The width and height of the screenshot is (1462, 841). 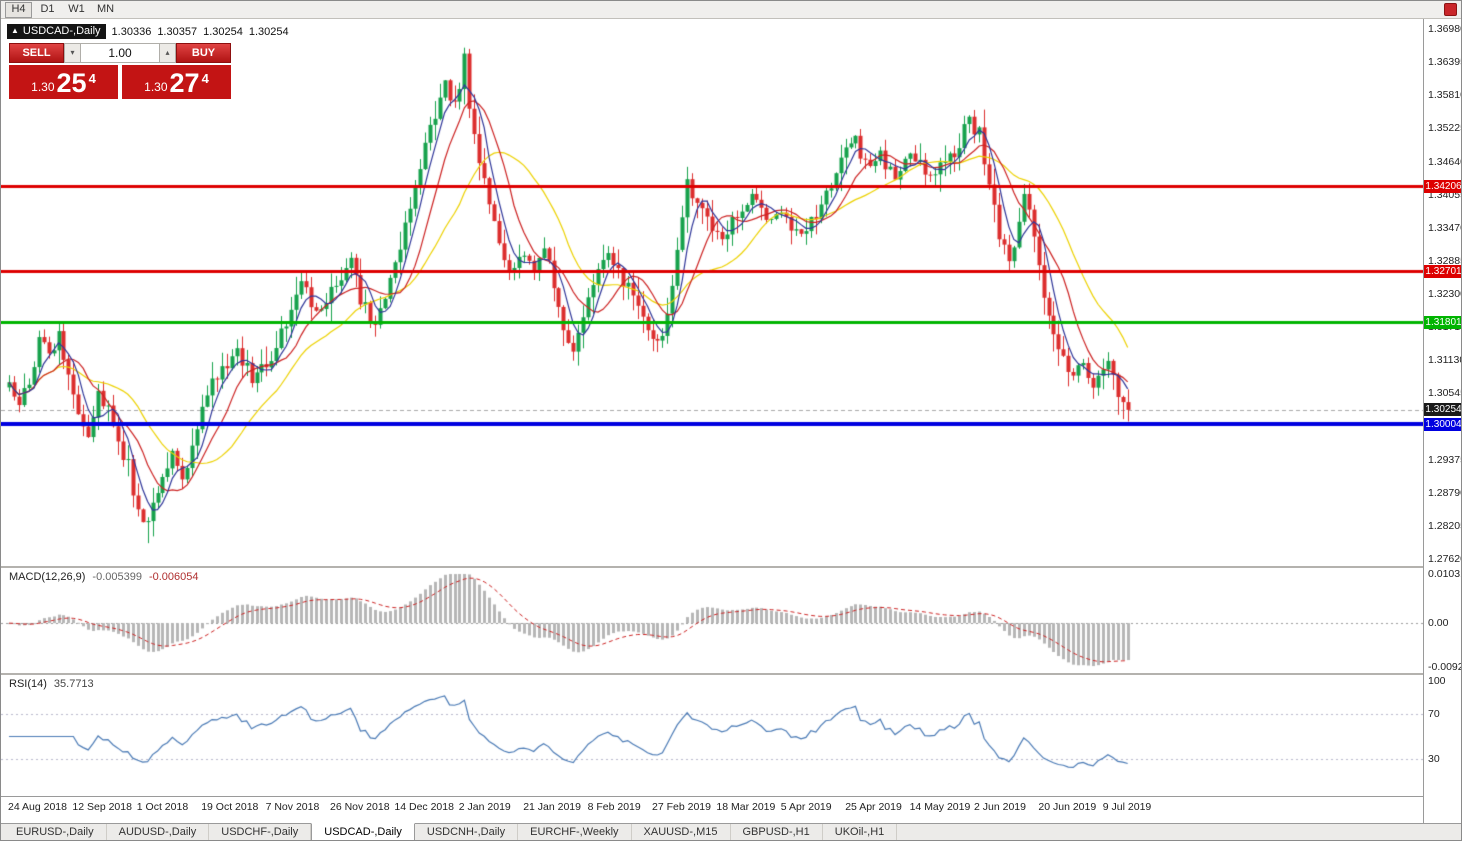 I want to click on price-scale-tick: 1.35225, so click(x=1444, y=128).